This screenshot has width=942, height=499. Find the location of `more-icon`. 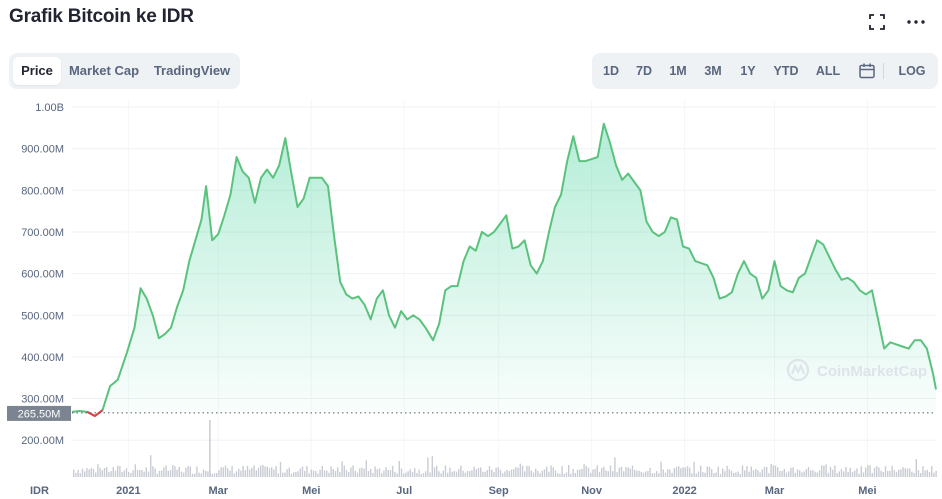

more-icon is located at coordinates (916, 22).